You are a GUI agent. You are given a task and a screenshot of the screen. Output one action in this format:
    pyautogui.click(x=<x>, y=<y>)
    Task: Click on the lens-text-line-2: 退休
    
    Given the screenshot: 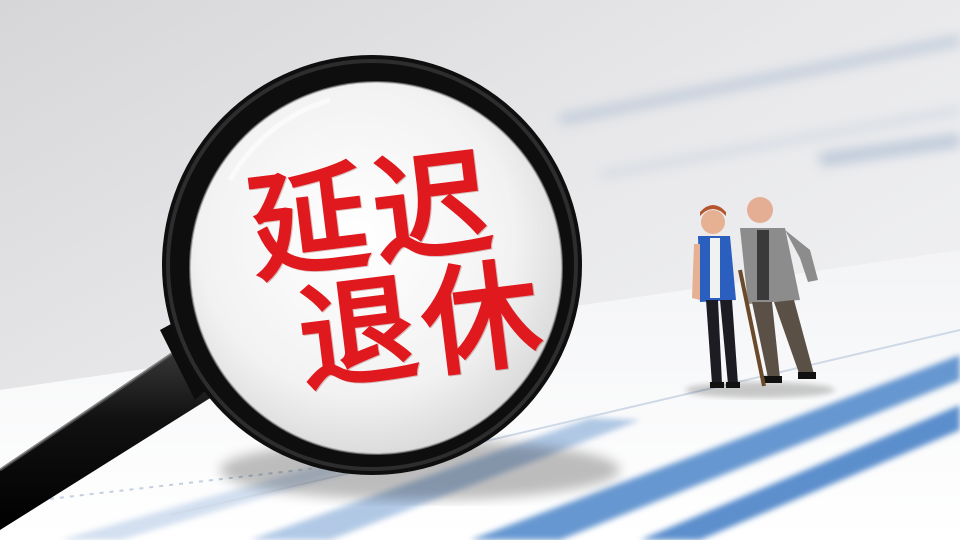 What is the action you would take?
    pyautogui.click(x=422, y=326)
    